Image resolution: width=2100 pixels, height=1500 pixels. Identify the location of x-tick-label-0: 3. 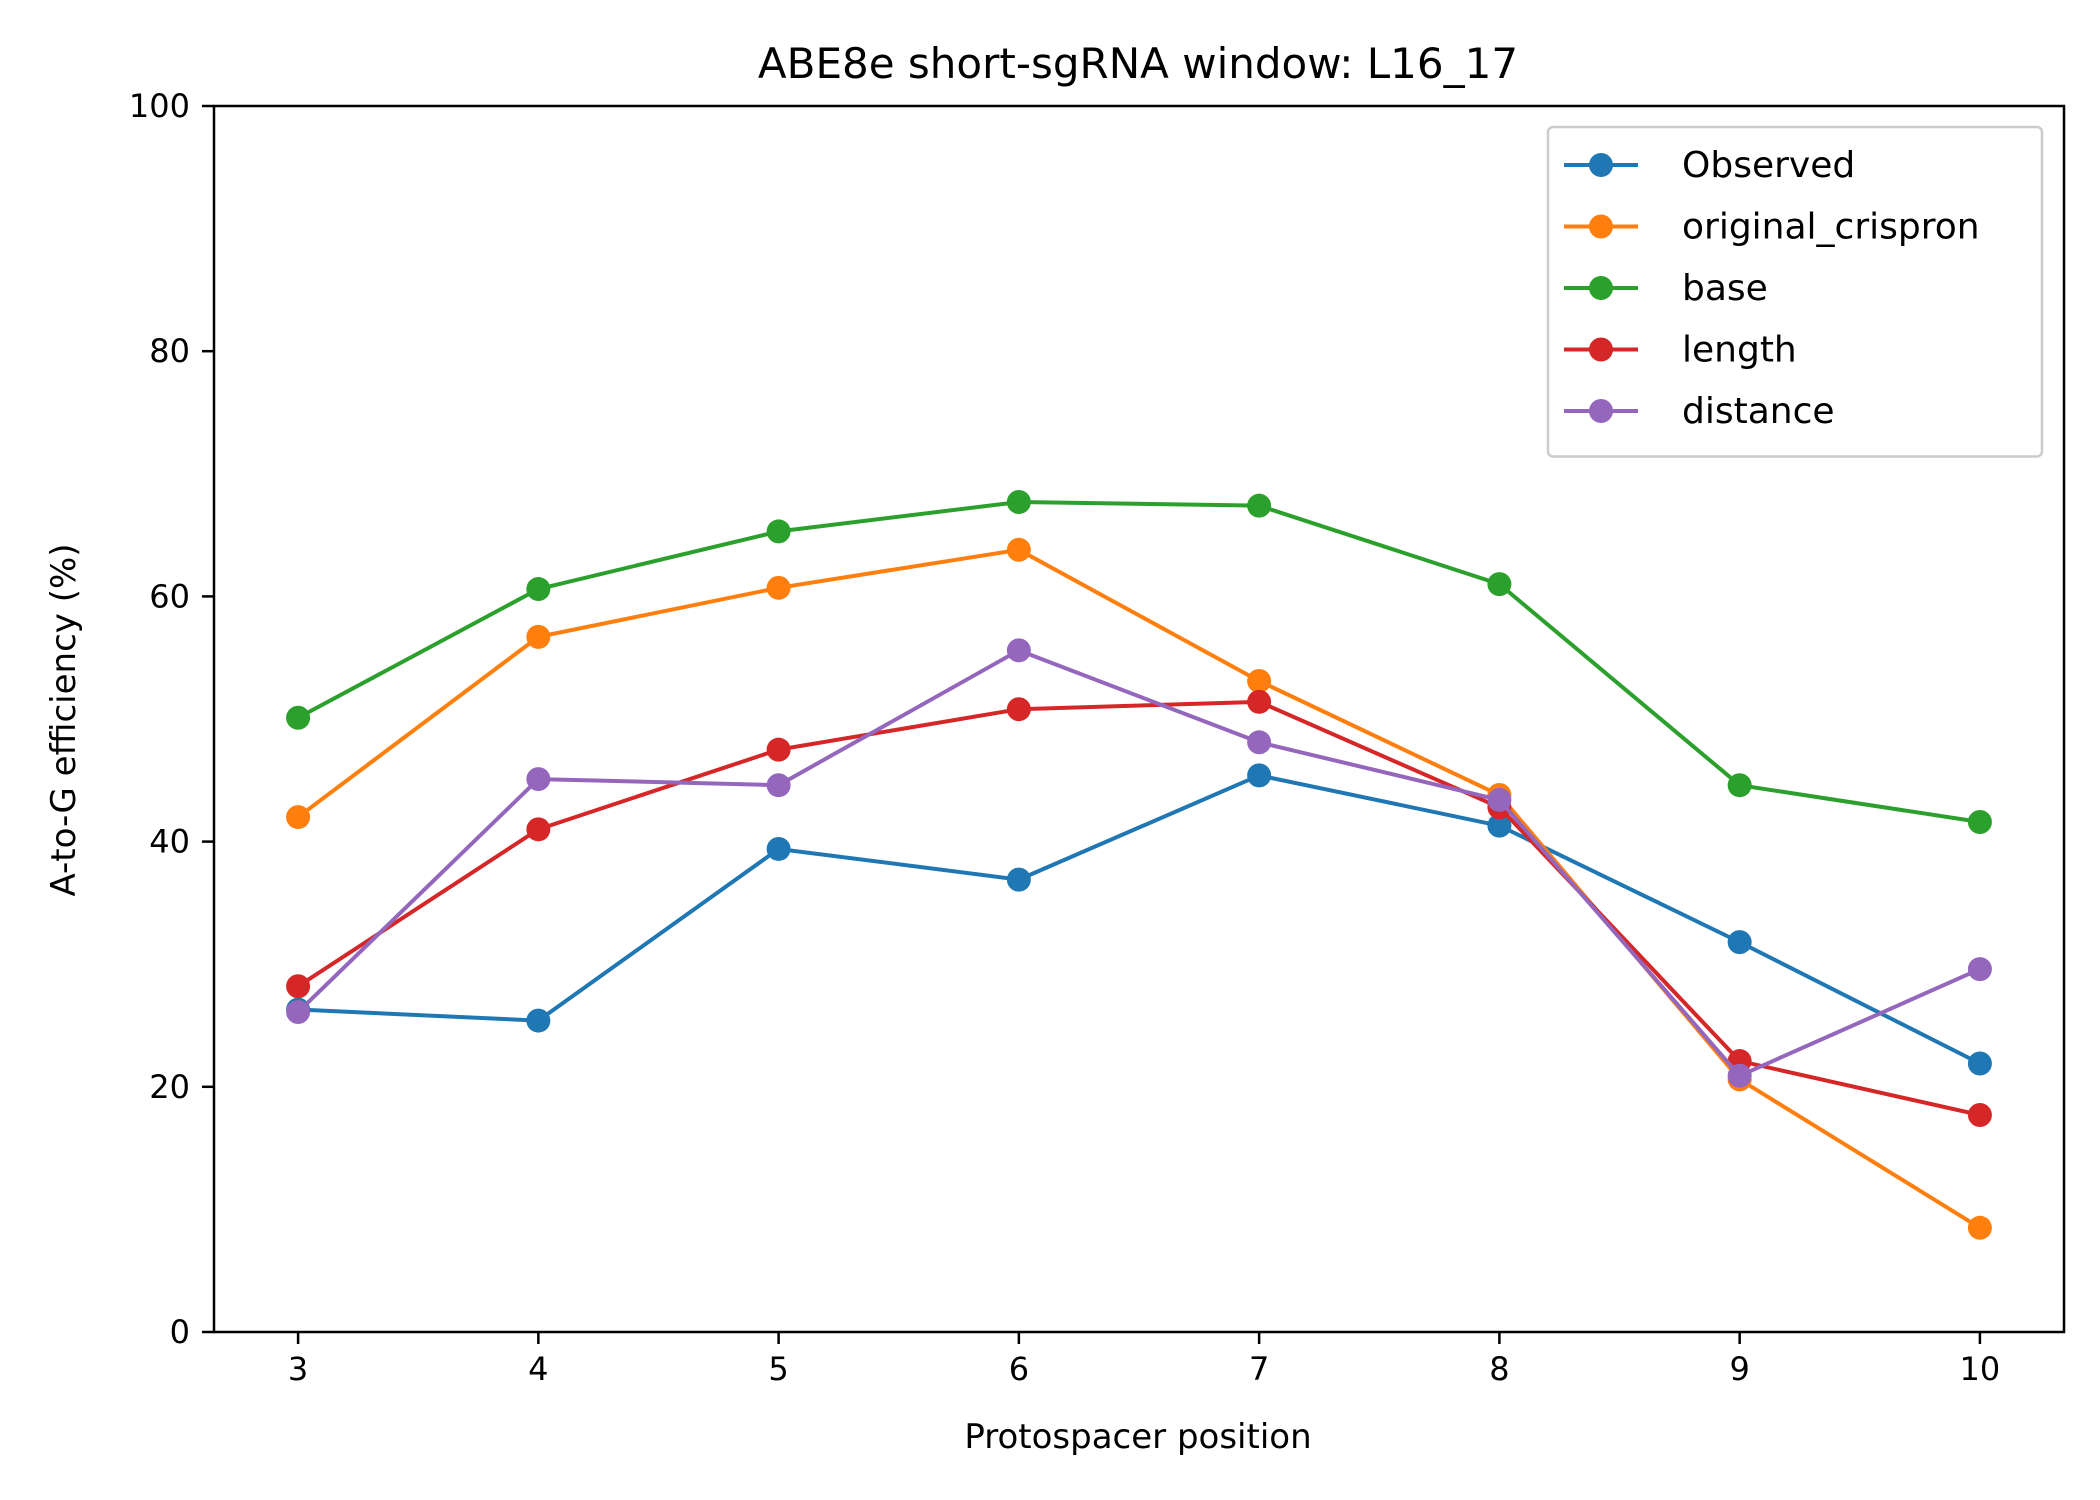
(298, 1369).